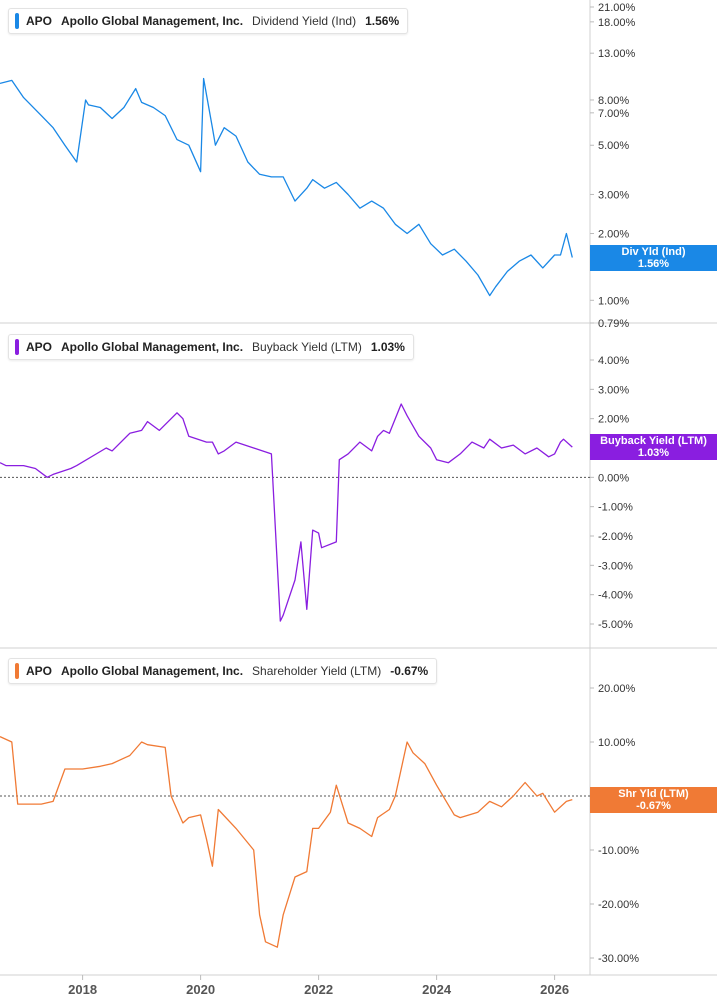 The image size is (717, 1005). Describe the element at coordinates (17, 21) in the screenshot. I see `legend-color-dividend` at that location.